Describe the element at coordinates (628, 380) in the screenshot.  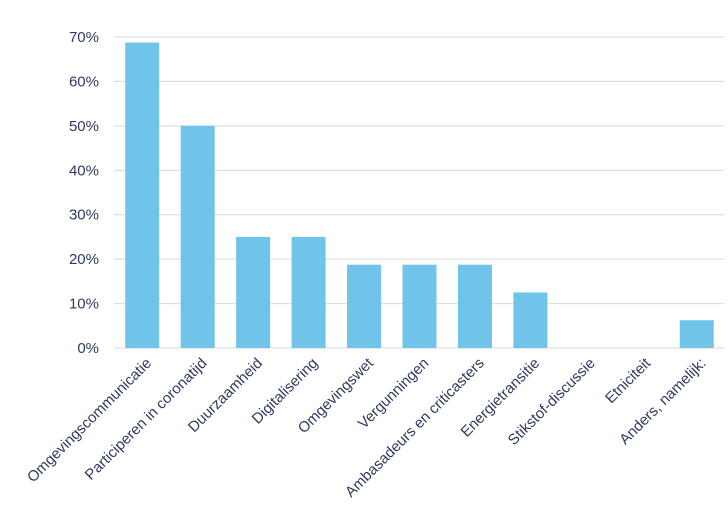
I see `x-tick-label: Etniciteit` at that location.